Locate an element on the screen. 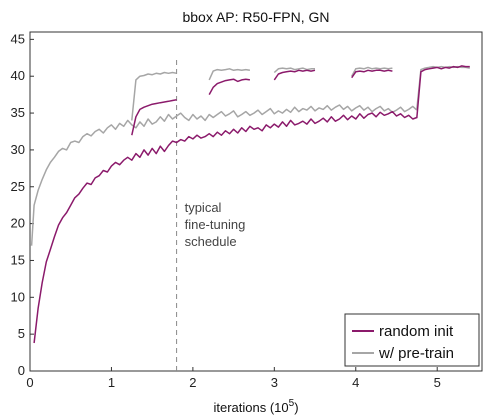  legend: random init w/ pre-train is located at coordinates (412, 340).